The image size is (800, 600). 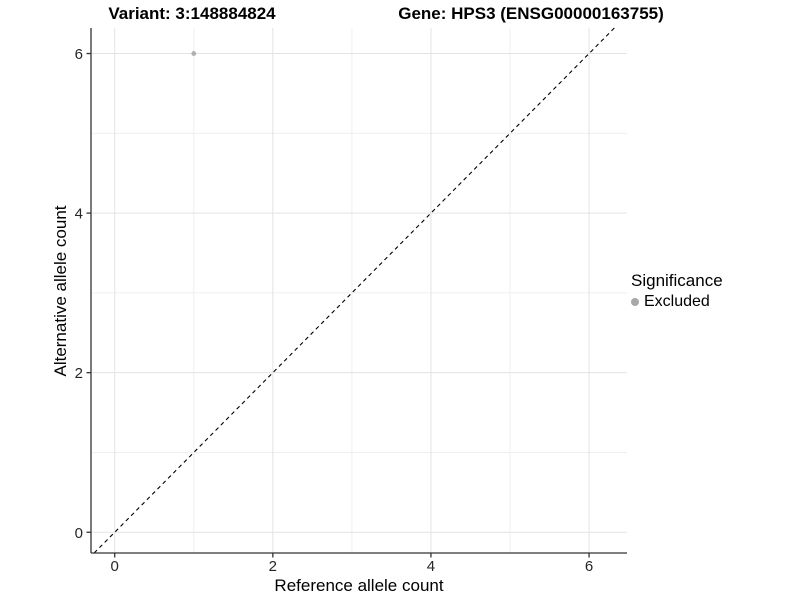 I want to click on legend-item-label: Excluded, so click(x=677, y=301).